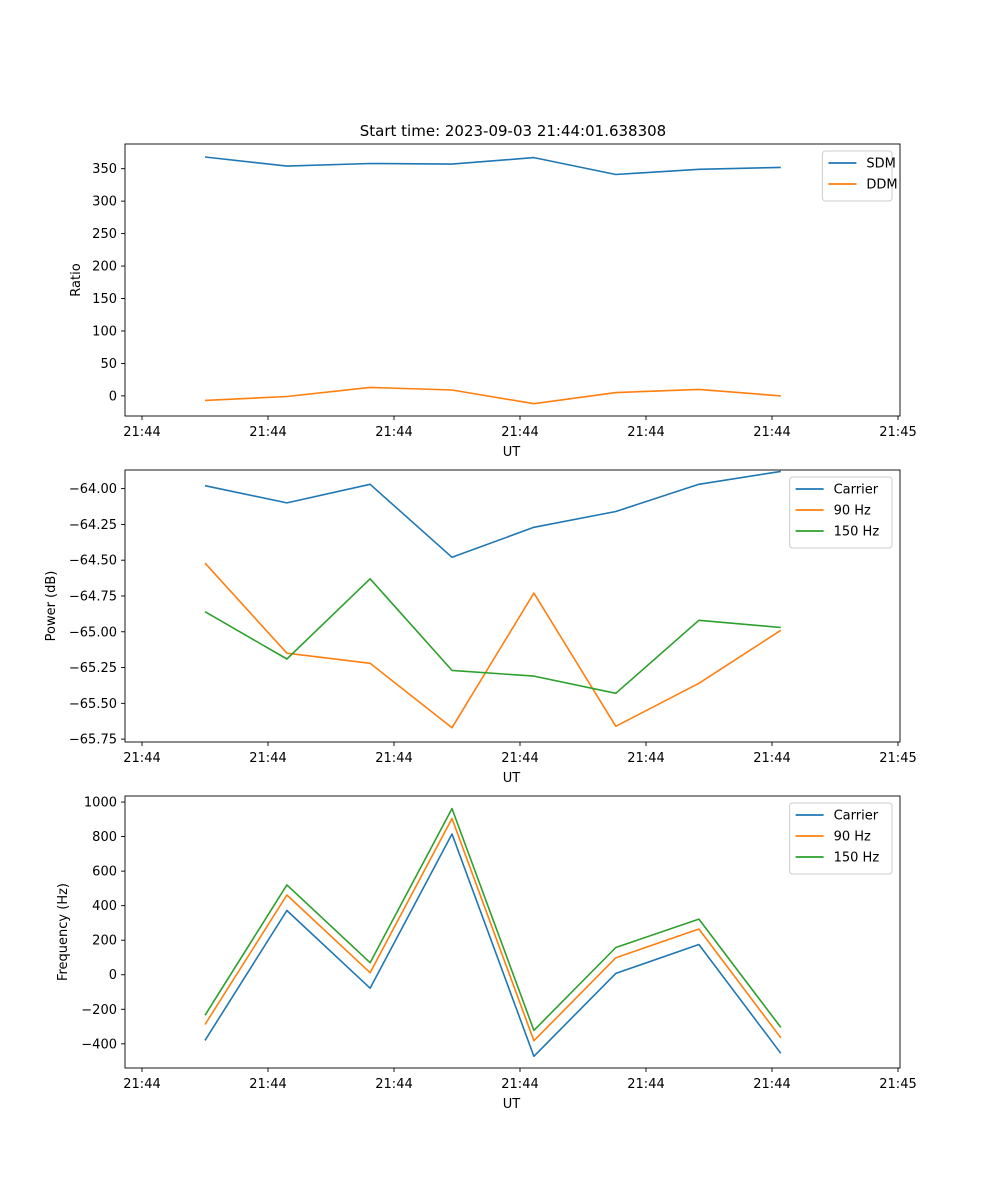  Describe the element at coordinates (104, 331) in the screenshot. I see `y-tick-label: 100` at that location.